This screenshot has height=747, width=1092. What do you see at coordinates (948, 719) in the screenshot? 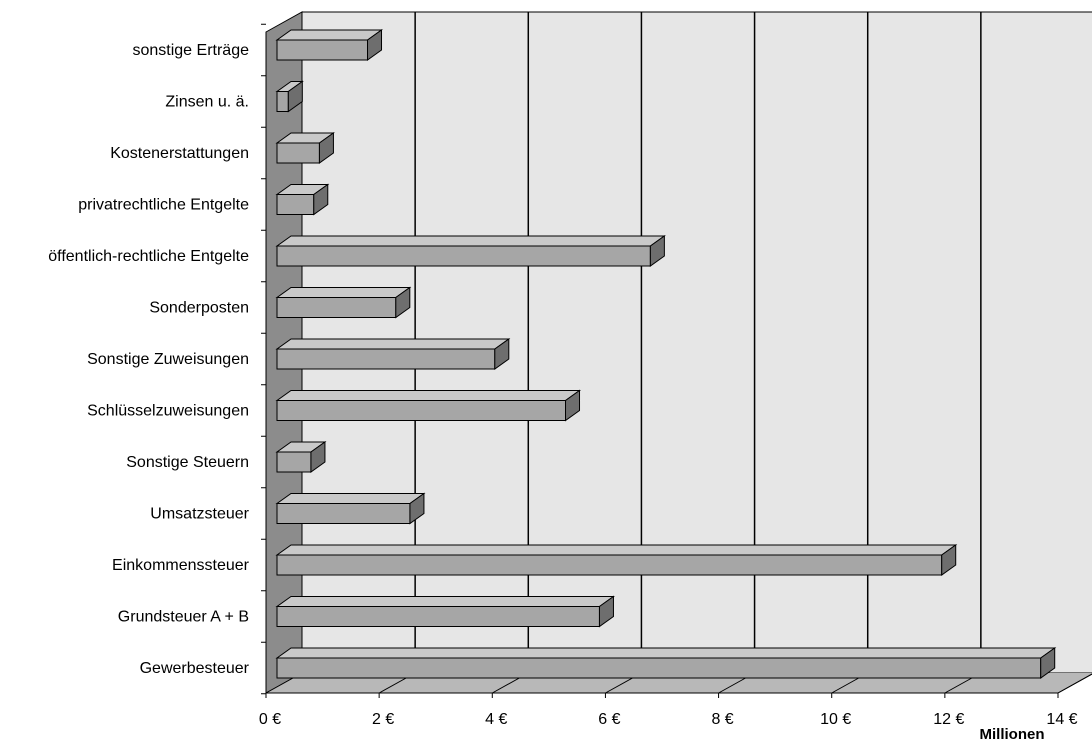
I see `x-tick-label: 12 €` at bounding box center [948, 719].